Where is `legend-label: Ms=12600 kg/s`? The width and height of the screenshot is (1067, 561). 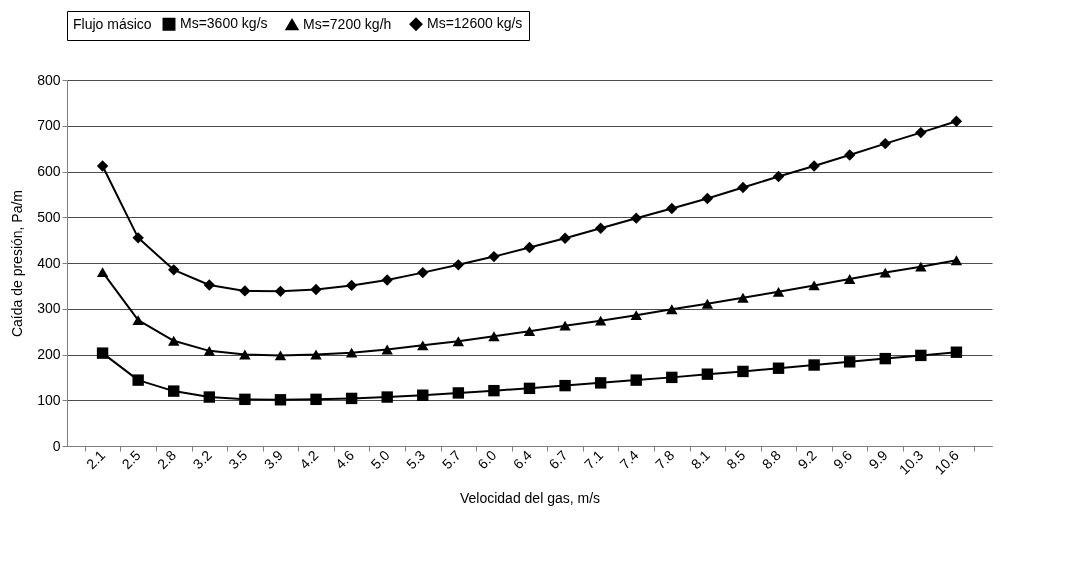 legend-label: Ms=12600 kg/s is located at coordinates (475, 23).